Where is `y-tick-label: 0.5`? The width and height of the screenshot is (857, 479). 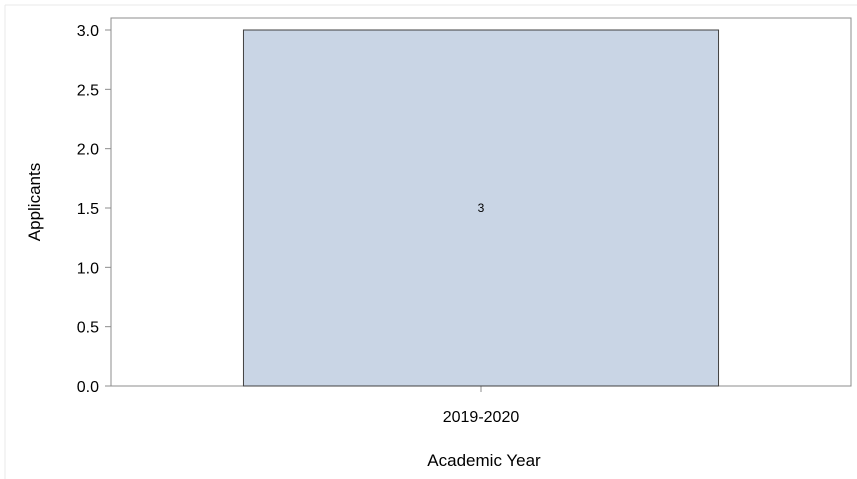
y-tick-label: 0.5 is located at coordinates (88, 328).